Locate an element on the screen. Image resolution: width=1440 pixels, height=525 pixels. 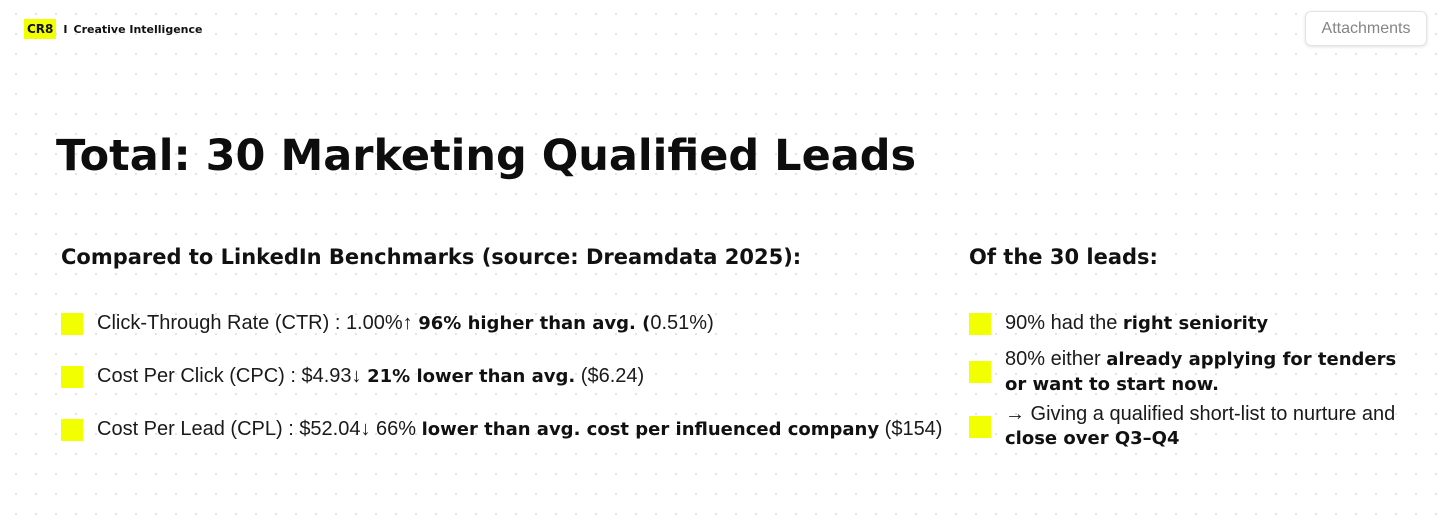
bullet-prefix: 80% either is located at coordinates (1053, 359).